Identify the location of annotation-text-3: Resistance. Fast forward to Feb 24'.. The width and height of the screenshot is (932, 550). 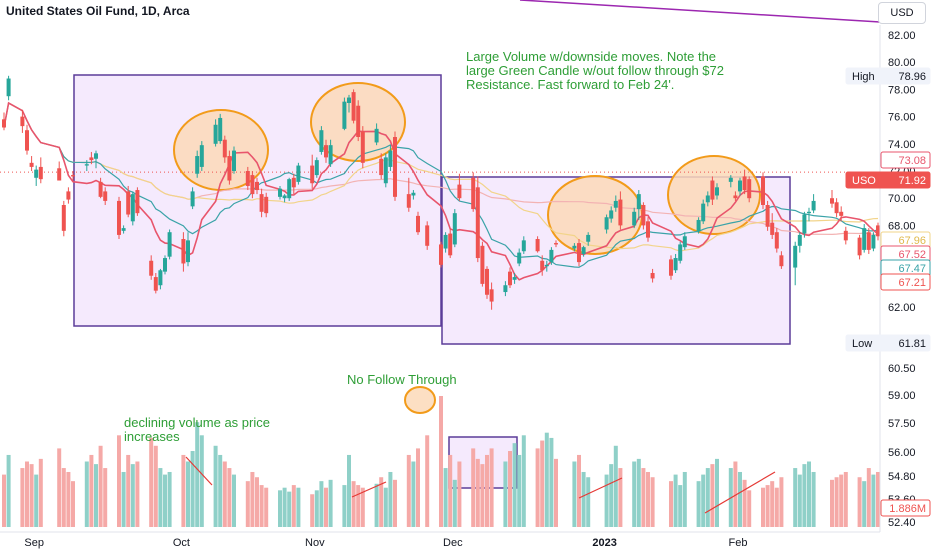
(570, 84).